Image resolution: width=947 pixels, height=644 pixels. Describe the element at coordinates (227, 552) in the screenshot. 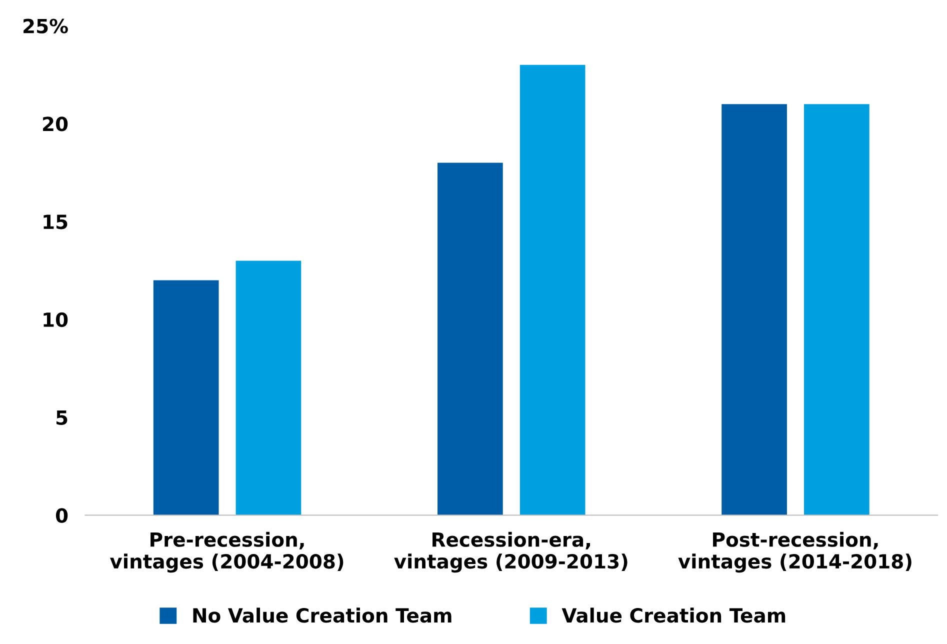

I see `x-tick-label: Pre-recession, vintages (2004-2008)` at that location.